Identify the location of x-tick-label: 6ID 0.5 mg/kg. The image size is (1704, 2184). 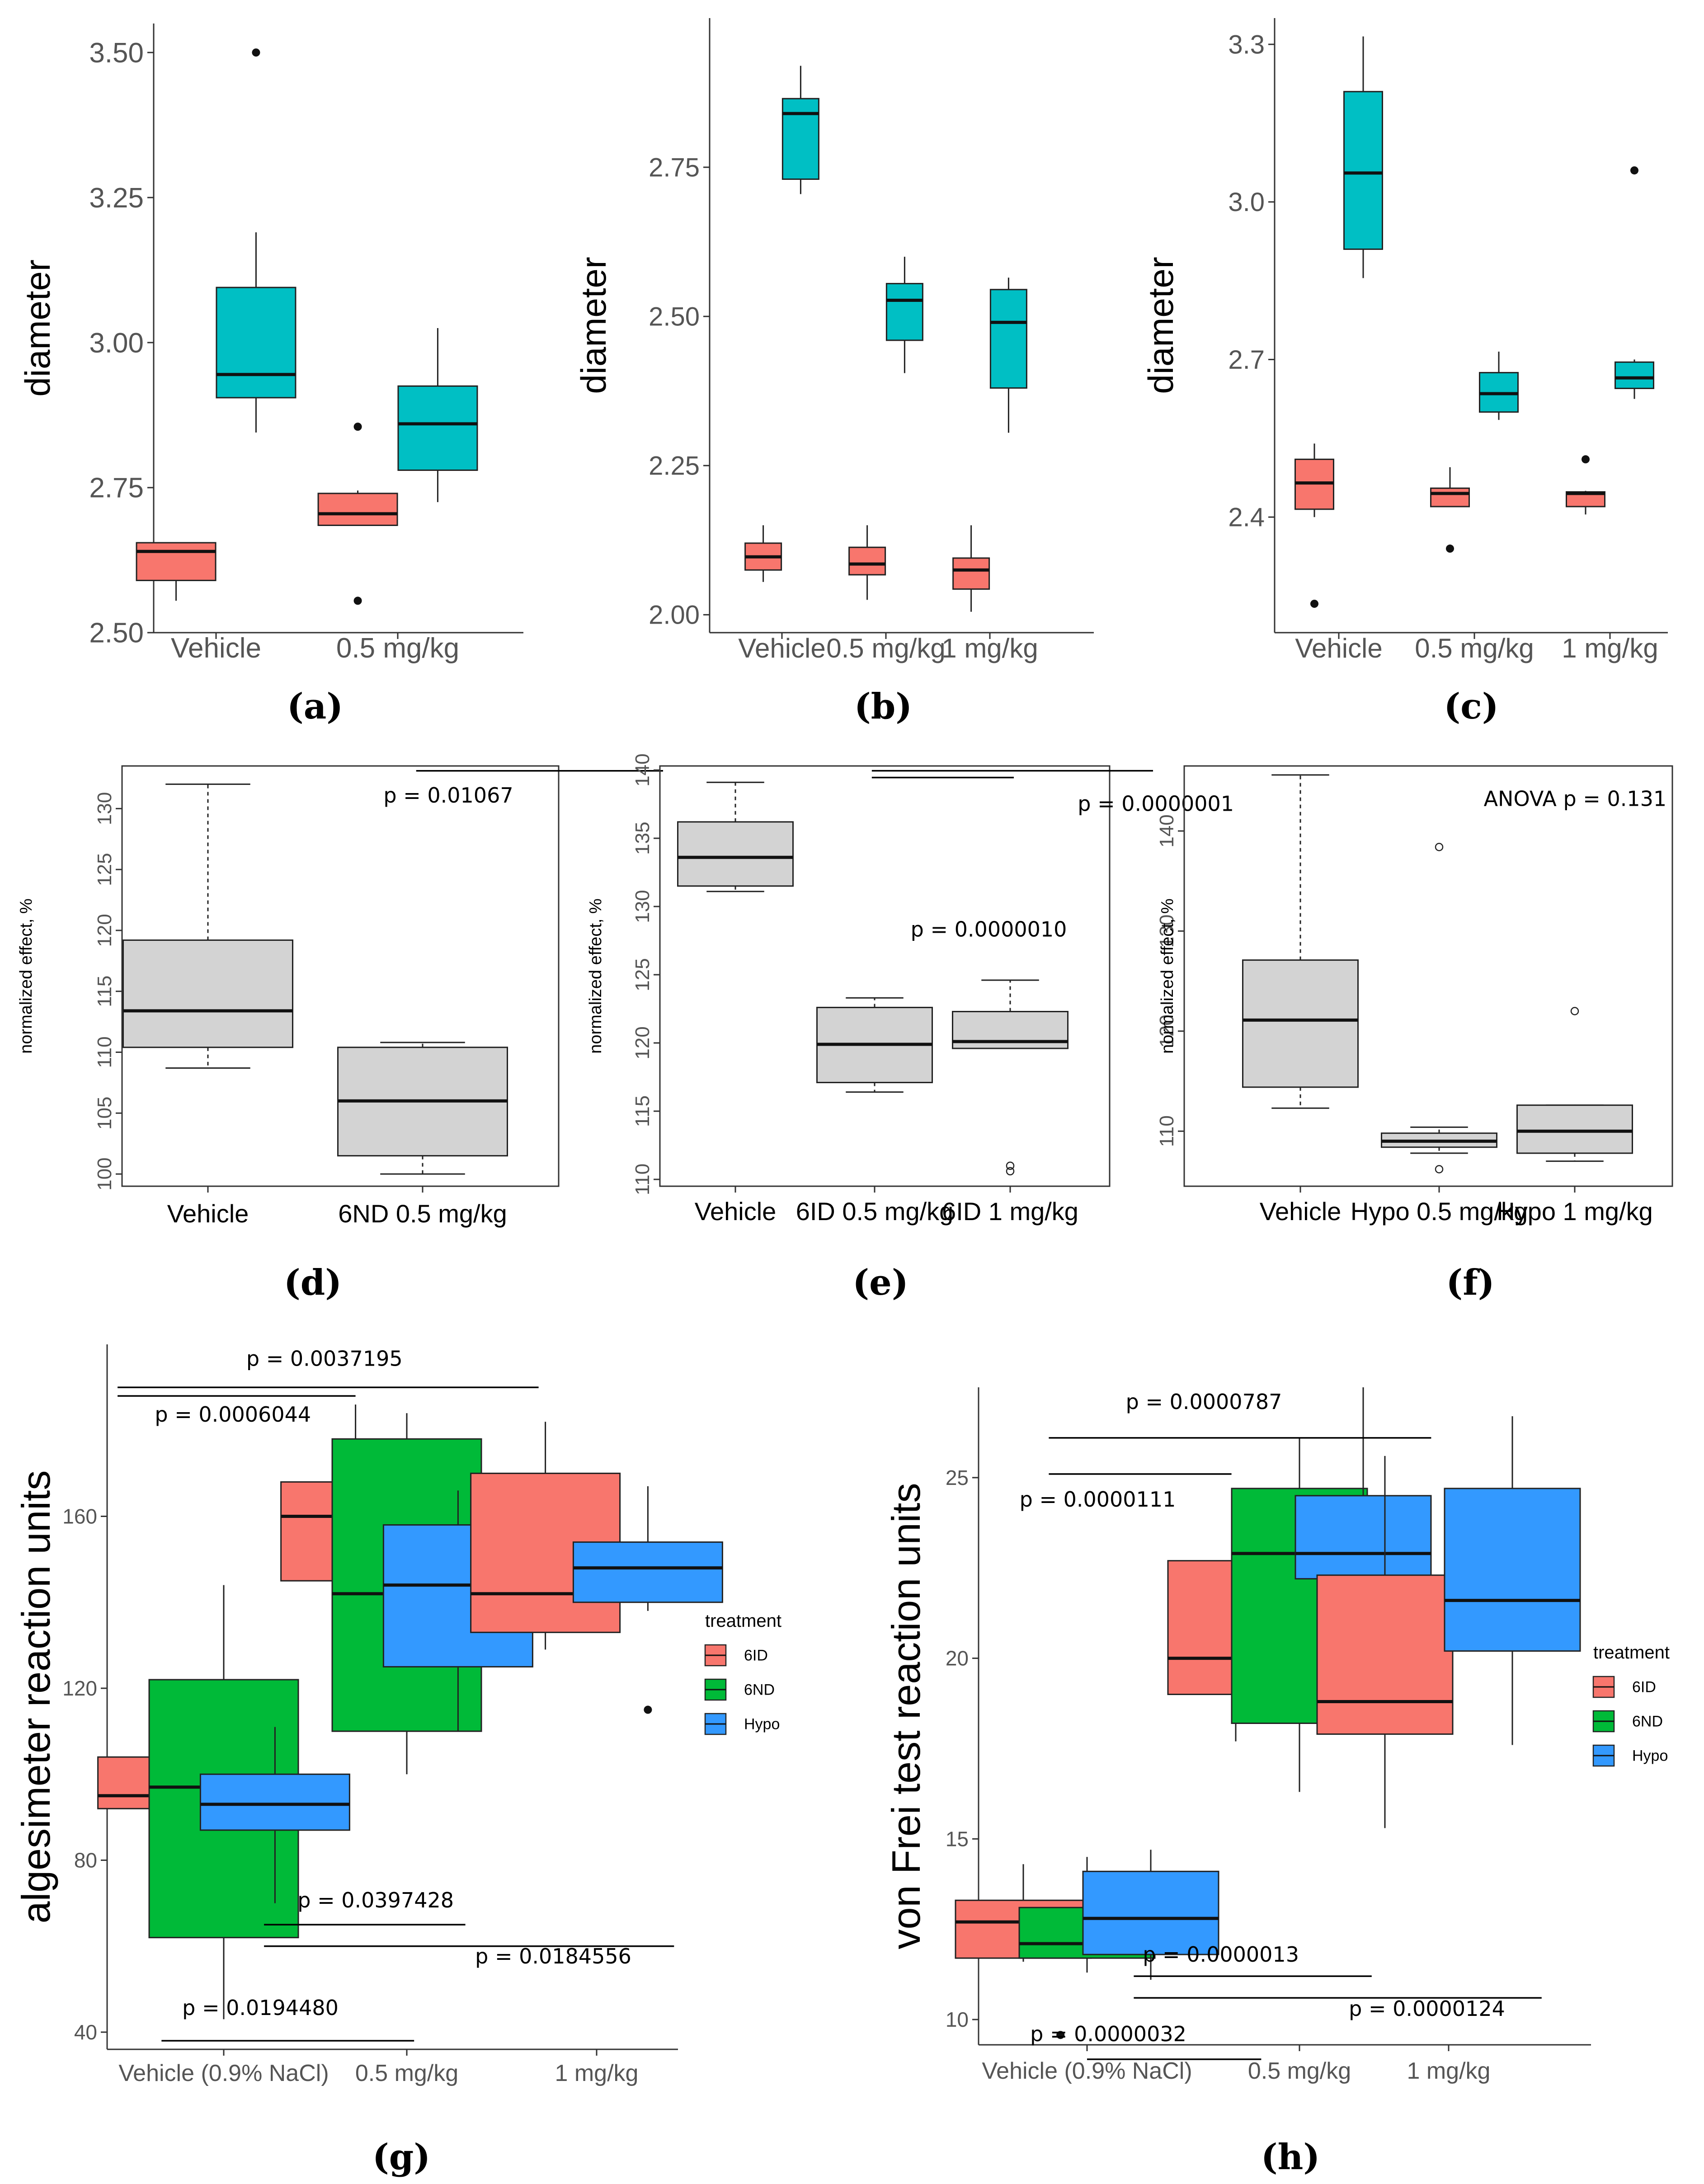
(875, 1212).